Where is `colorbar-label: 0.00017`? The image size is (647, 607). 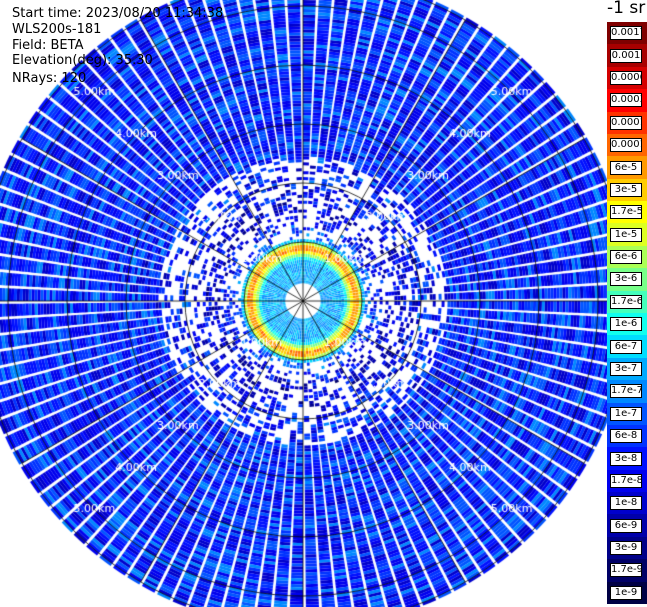
colorbar-label: 0.00017 is located at coordinates (626, 122).